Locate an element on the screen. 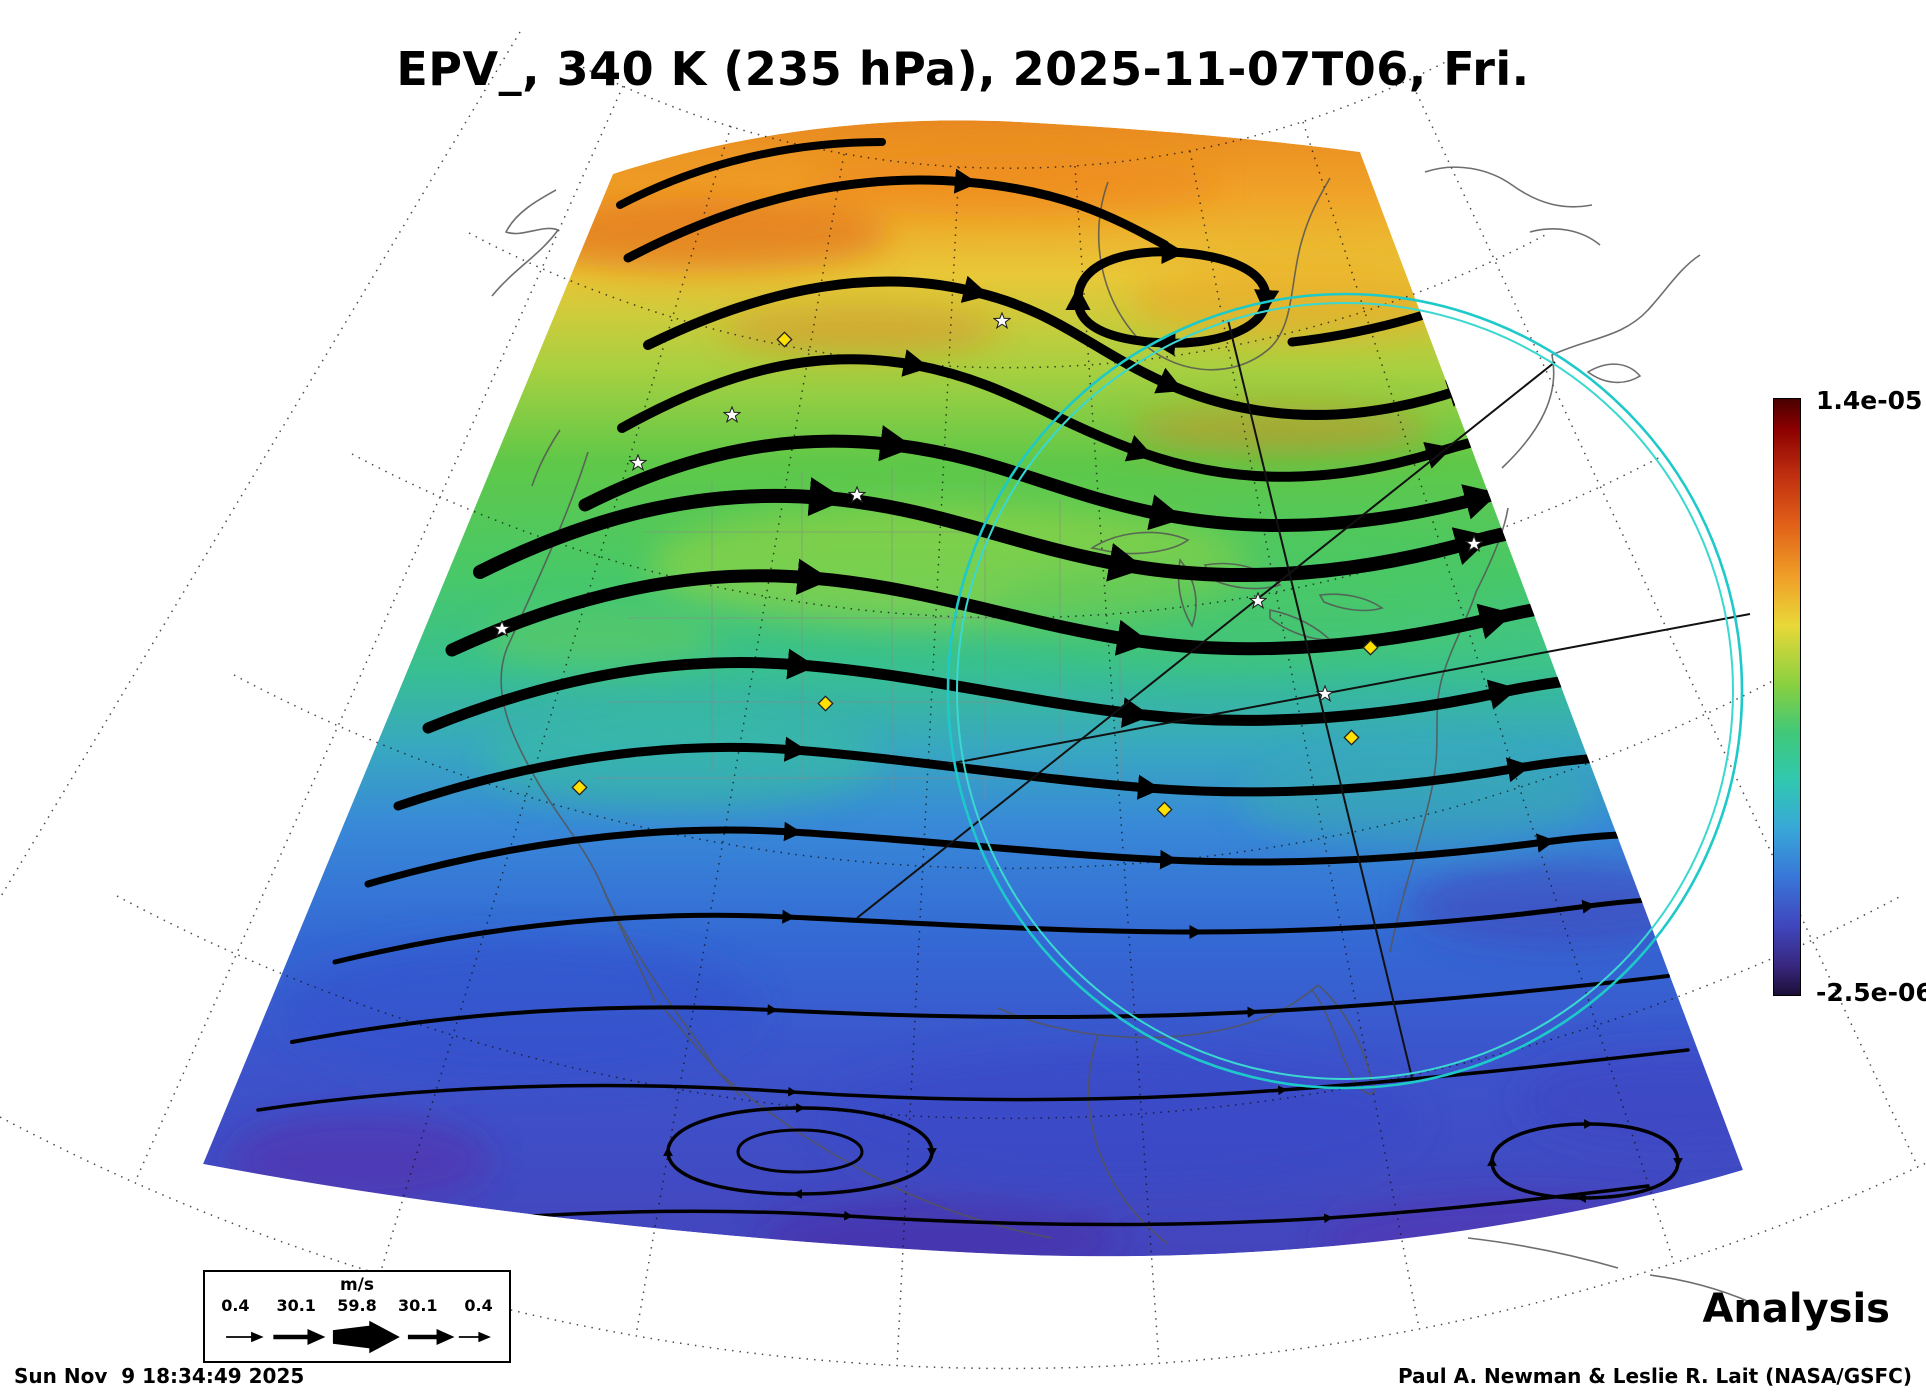 The width and height of the screenshot is (1926, 1394). wind-legend-values: 0.4 30.1 59.8 30.1 0.4 is located at coordinates (357, 1305).